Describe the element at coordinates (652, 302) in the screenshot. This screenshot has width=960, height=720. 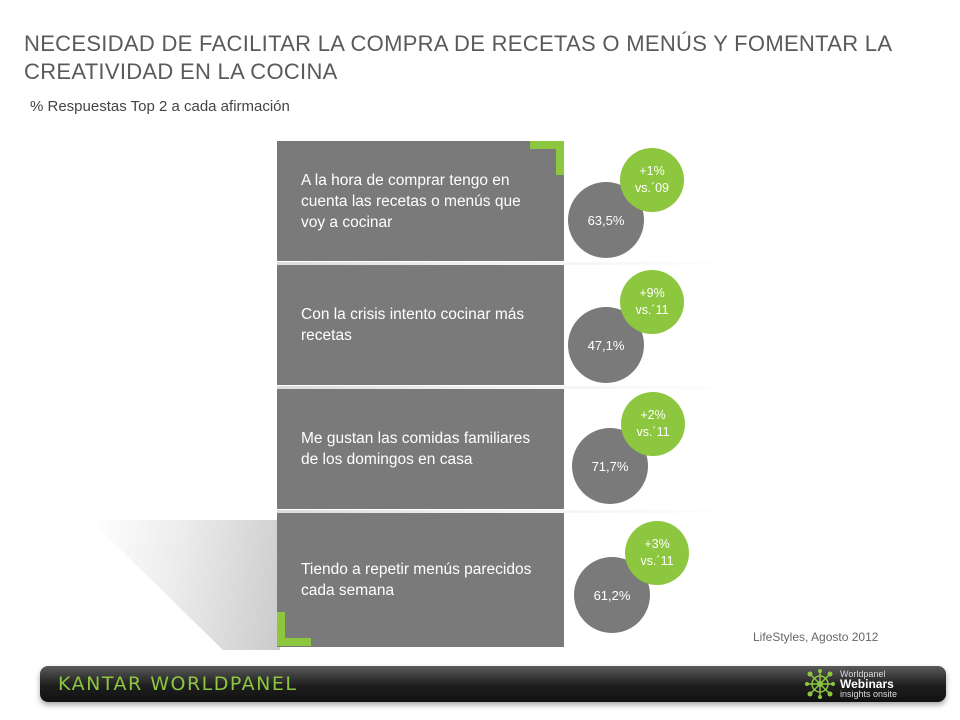
I see `change-badge: +9% vs.´11` at that location.